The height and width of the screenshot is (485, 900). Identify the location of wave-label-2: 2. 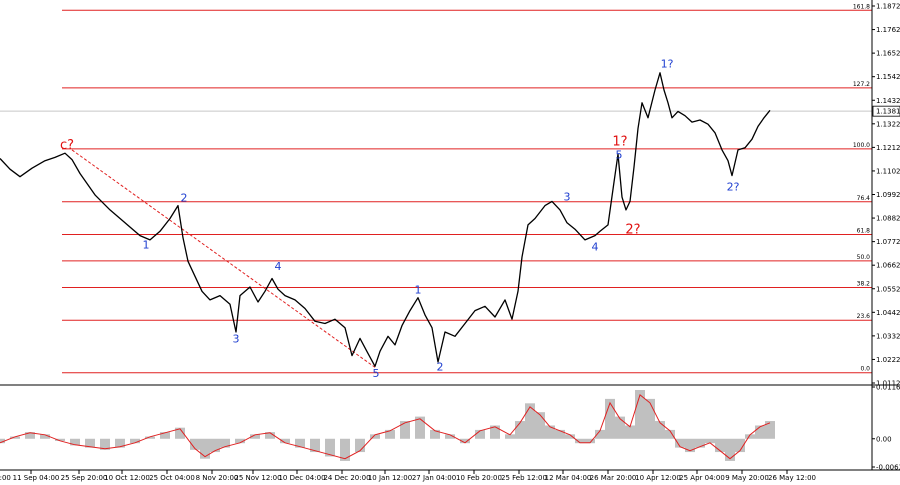
(184, 197).